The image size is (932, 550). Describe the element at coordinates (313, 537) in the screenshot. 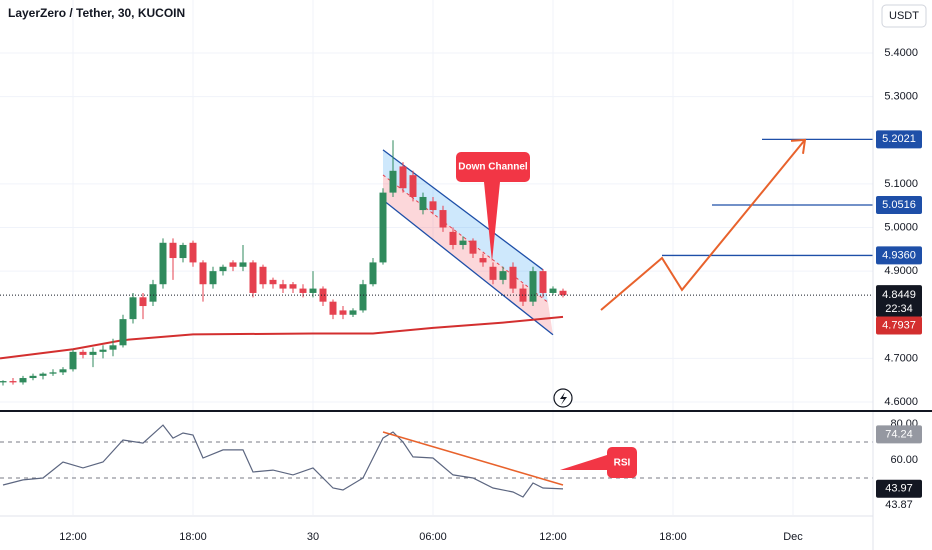

I see `x-tick-label: 30` at that location.